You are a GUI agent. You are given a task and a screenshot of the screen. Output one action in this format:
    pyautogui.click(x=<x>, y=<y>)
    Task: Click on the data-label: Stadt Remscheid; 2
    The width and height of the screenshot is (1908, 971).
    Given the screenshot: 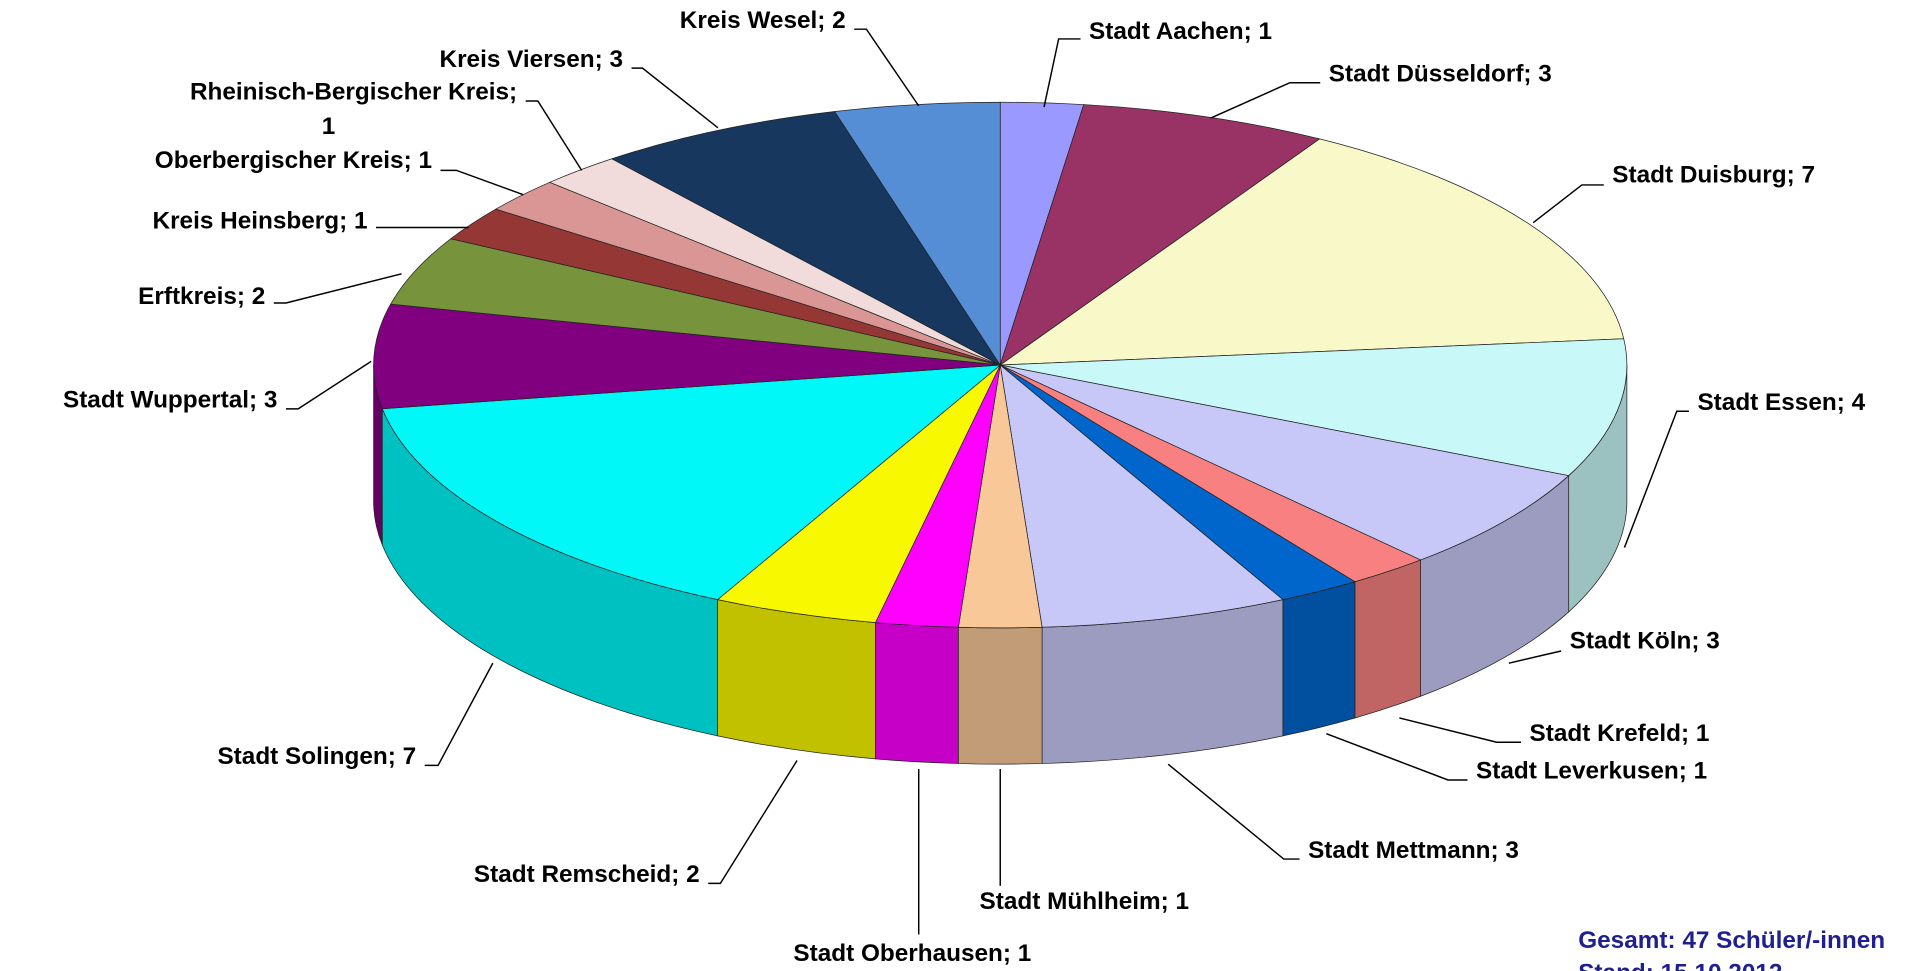 What is the action you would take?
    pyautogui.click(x=587, y=875)
    